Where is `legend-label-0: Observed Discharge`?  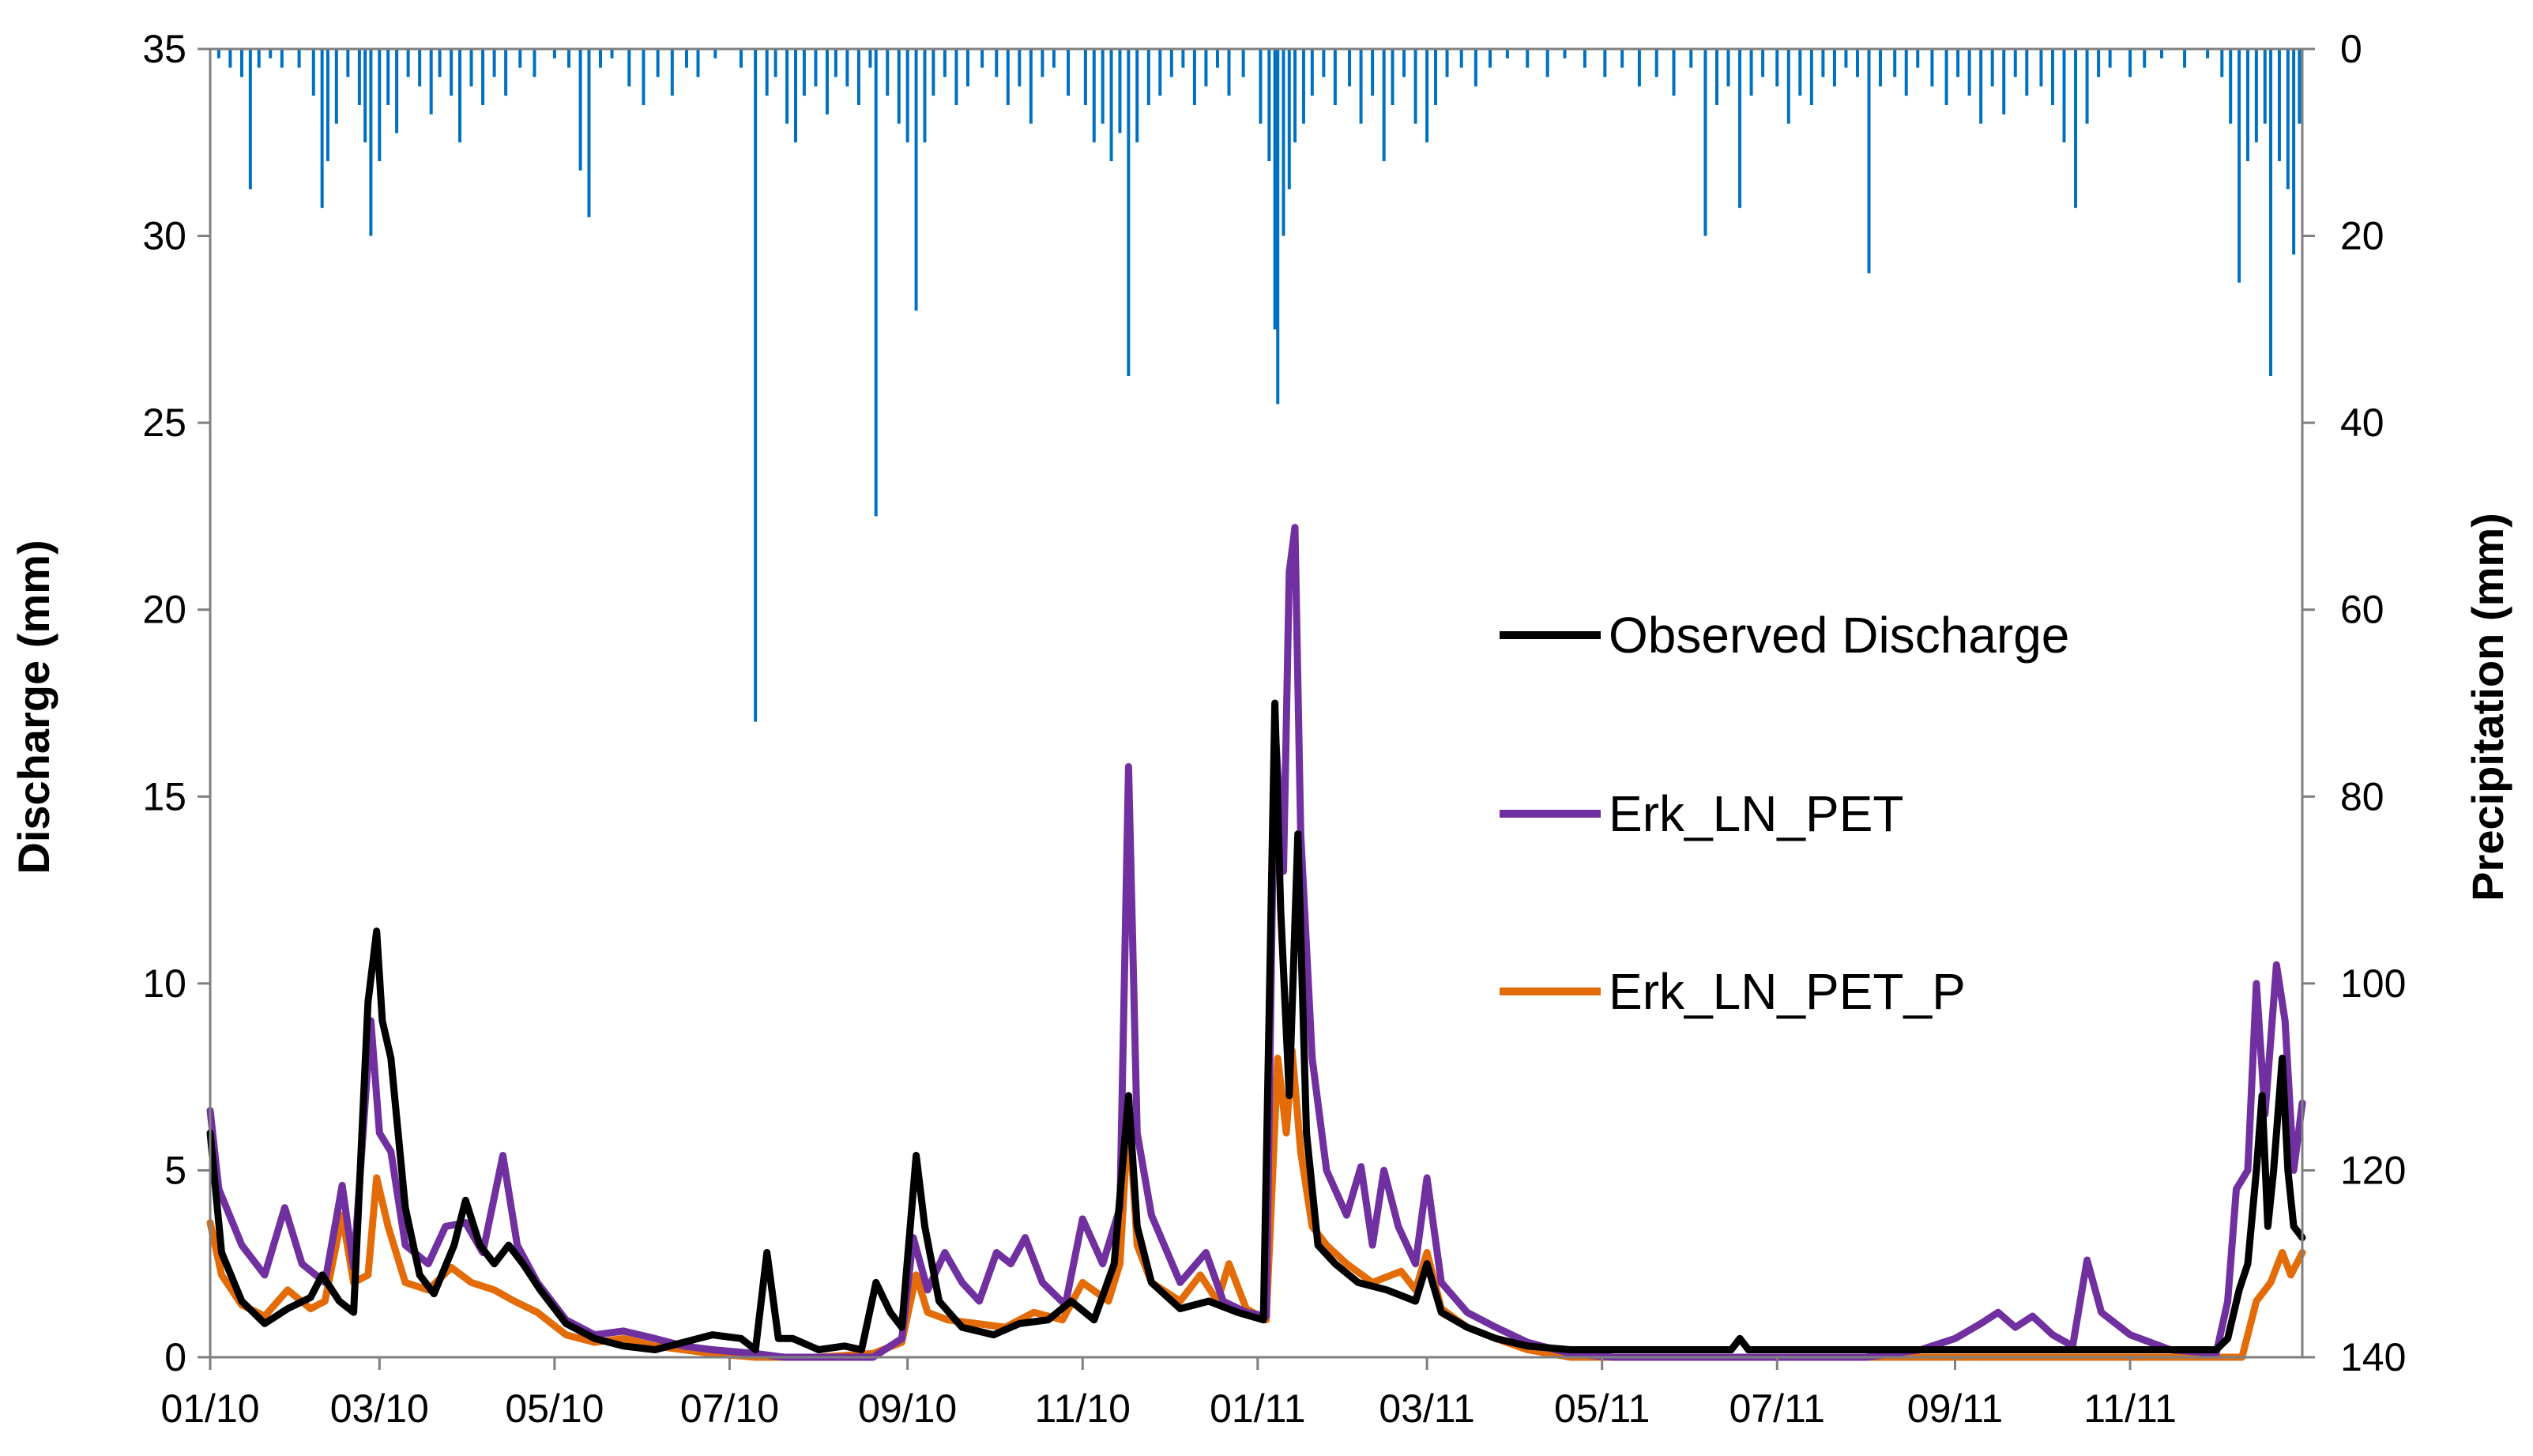
legend-label-0: Observed Discharge is located at coordinates (1839, 635).